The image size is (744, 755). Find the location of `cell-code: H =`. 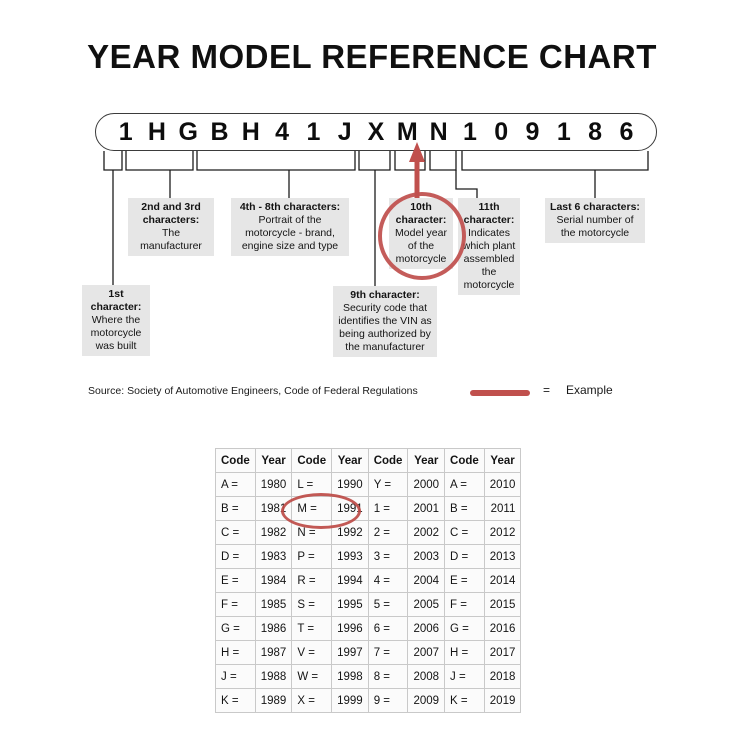

cell-code: H = is located at coordinates (464, 652).